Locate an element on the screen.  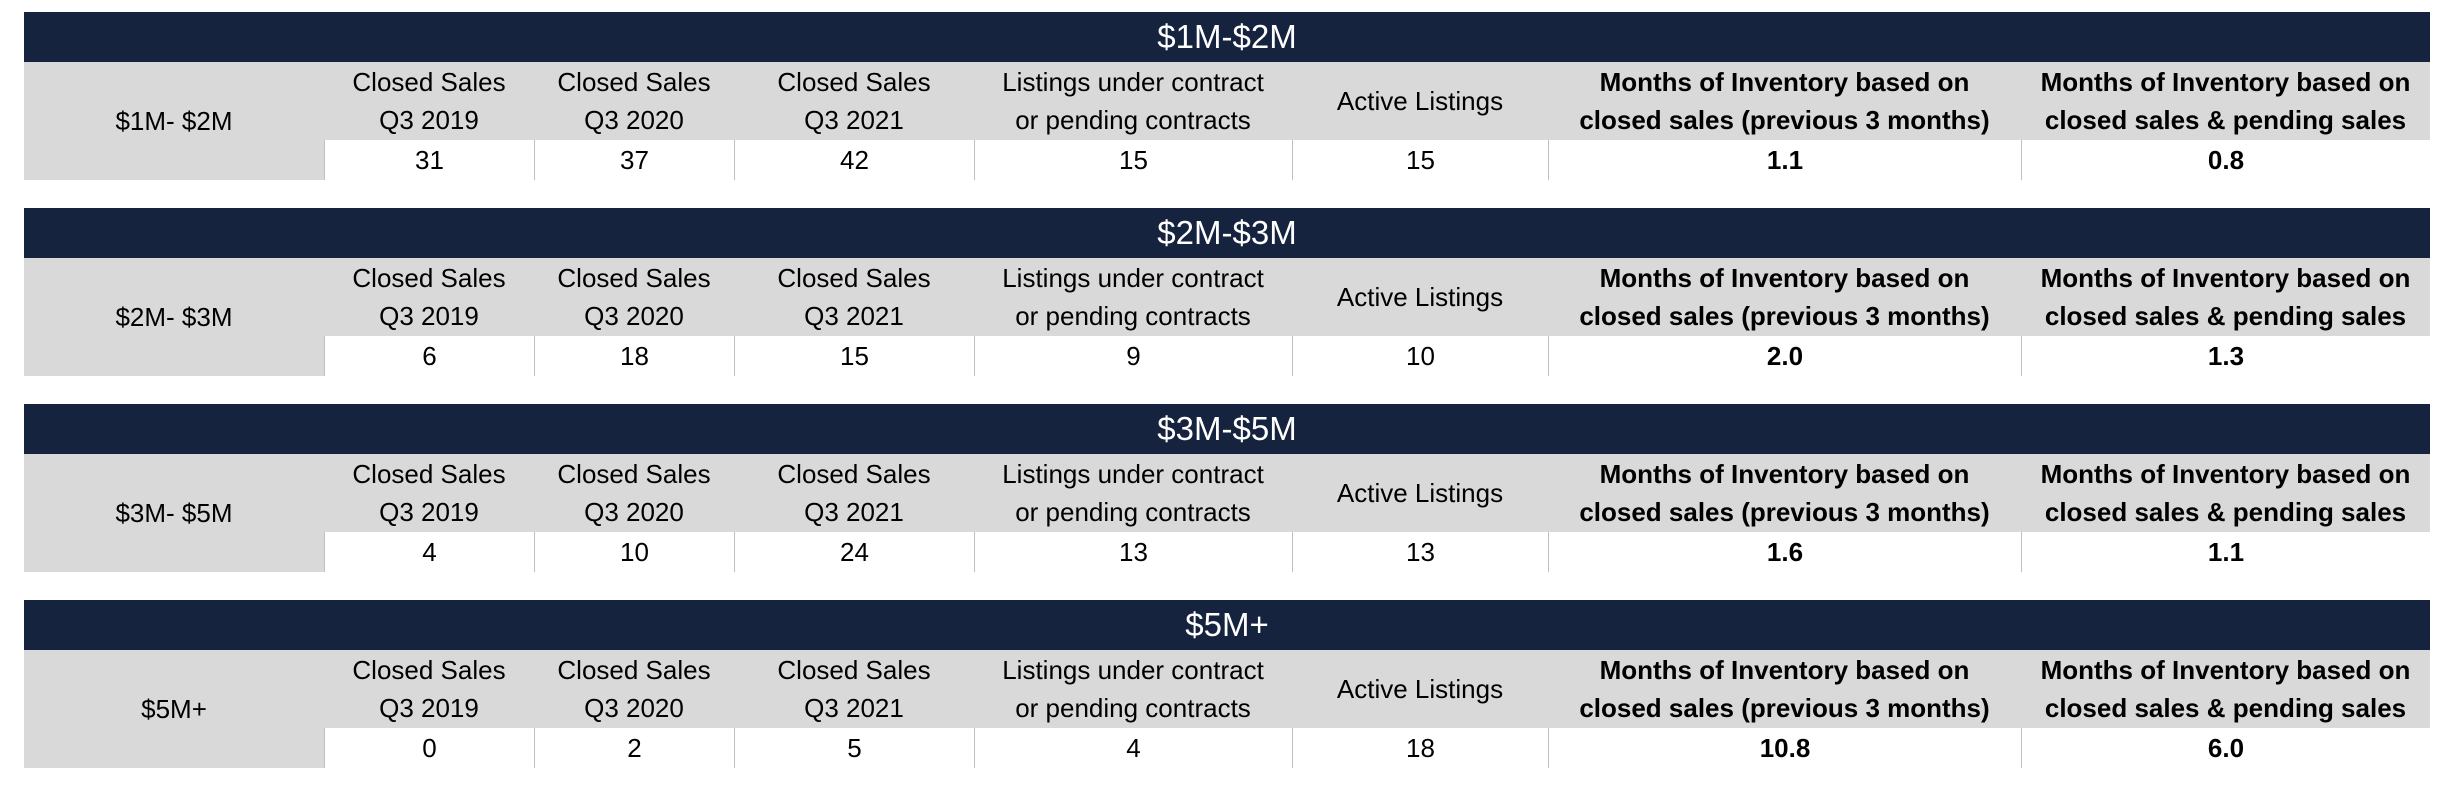
row-label: $1M- $2M is located at coordinates (174, 121).